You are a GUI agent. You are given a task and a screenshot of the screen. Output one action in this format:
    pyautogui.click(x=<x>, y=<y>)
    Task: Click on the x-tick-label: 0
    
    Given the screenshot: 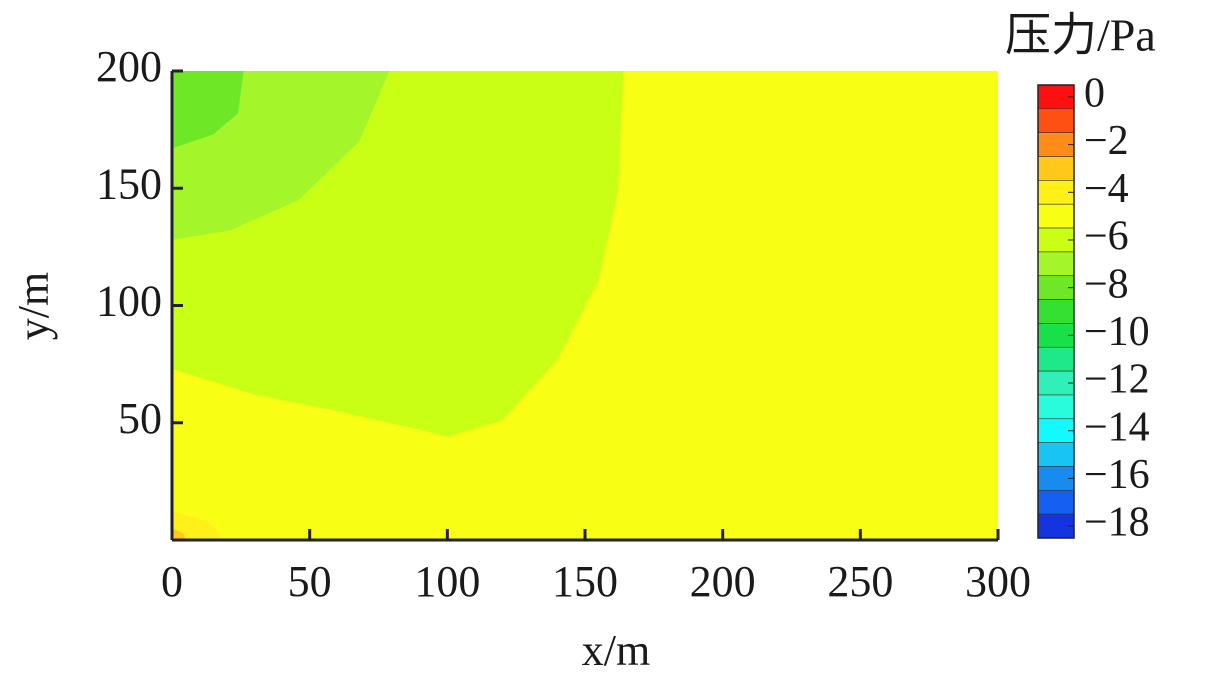 What is the action you would take?
    pyautogui.click(x=172, y=581)
    